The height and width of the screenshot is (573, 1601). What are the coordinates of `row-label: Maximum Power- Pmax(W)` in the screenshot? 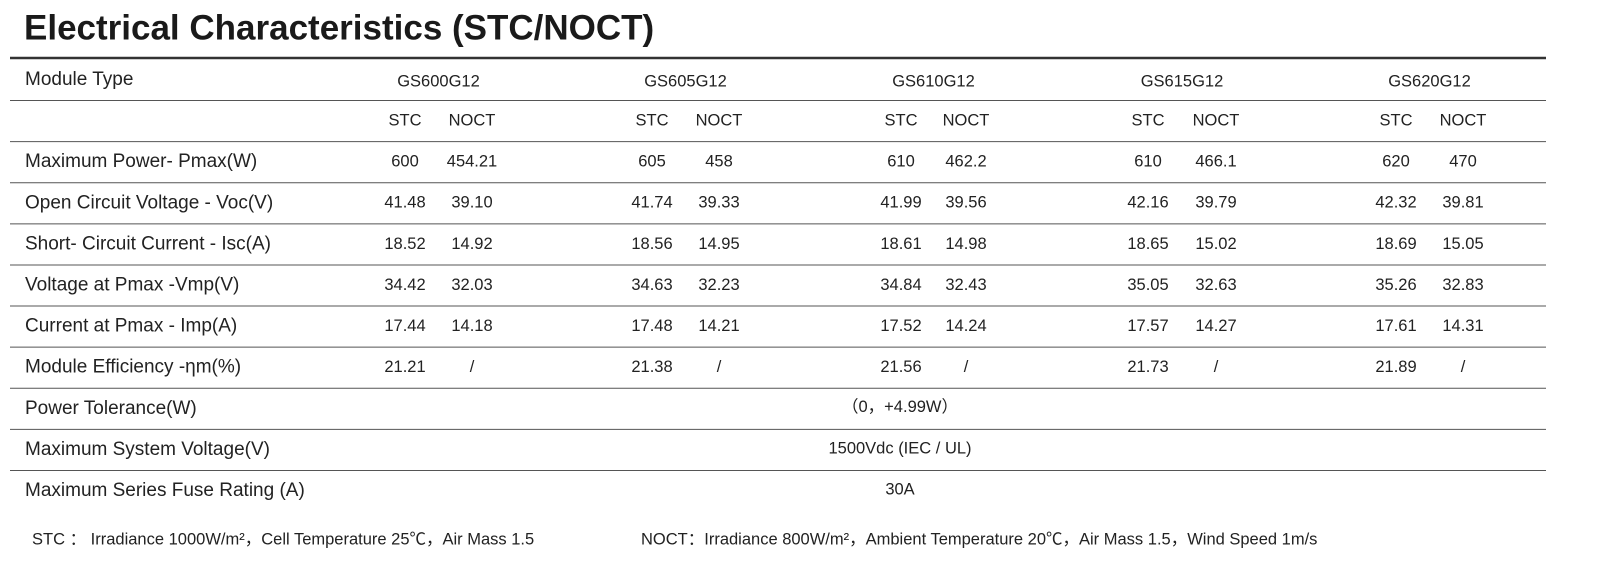 It's located at (141, 161).